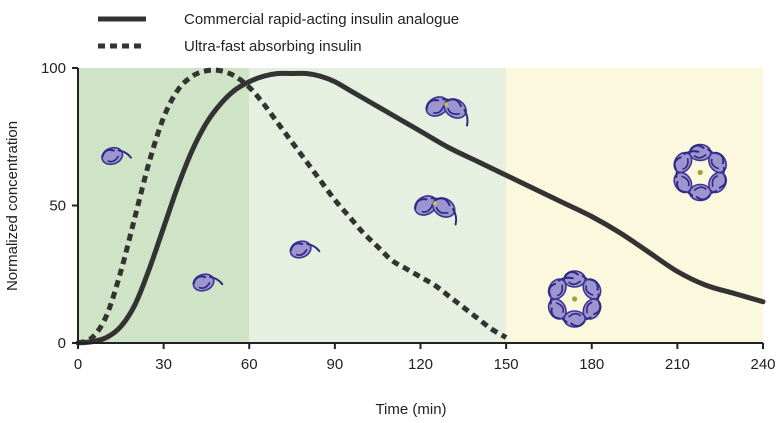 This screenshot has width=777, height=423. What do you see at coordinates (410, 409) in the screenshot?
I see `x-axis-label: Time (min)` at bounding box center [410, 409].